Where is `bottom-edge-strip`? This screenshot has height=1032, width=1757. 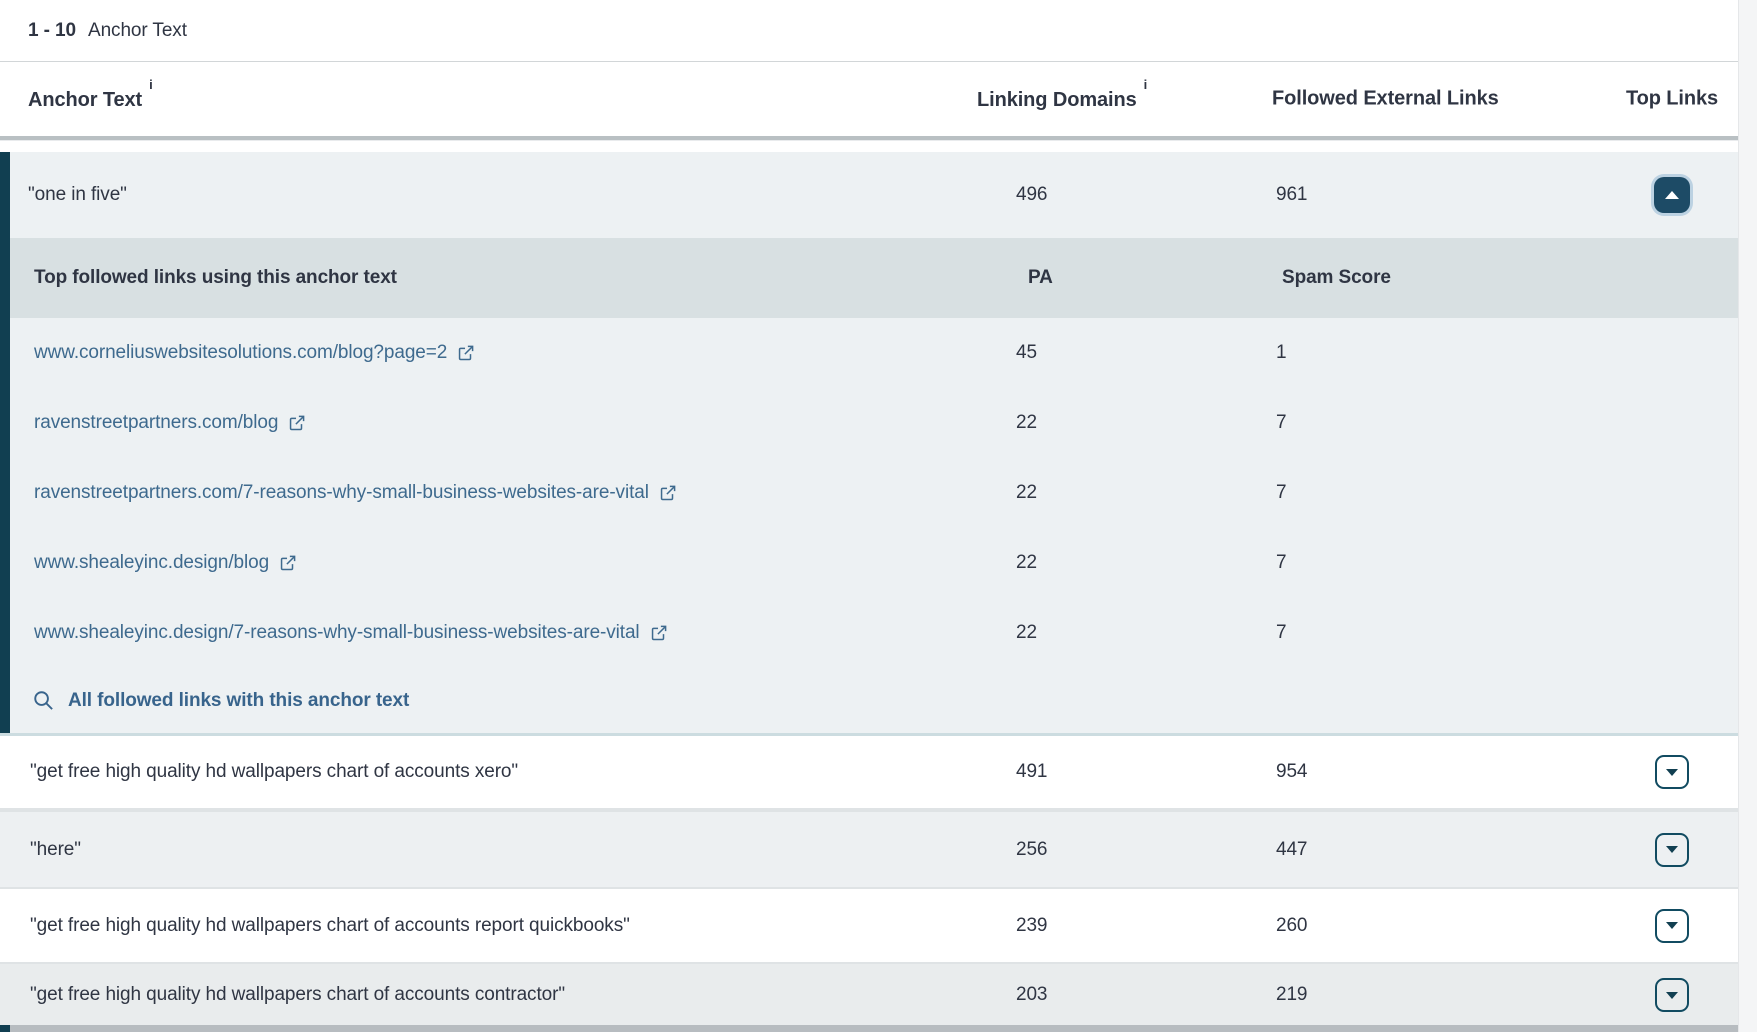
bottom-edge-strip is located at coordinates (869, 1028).